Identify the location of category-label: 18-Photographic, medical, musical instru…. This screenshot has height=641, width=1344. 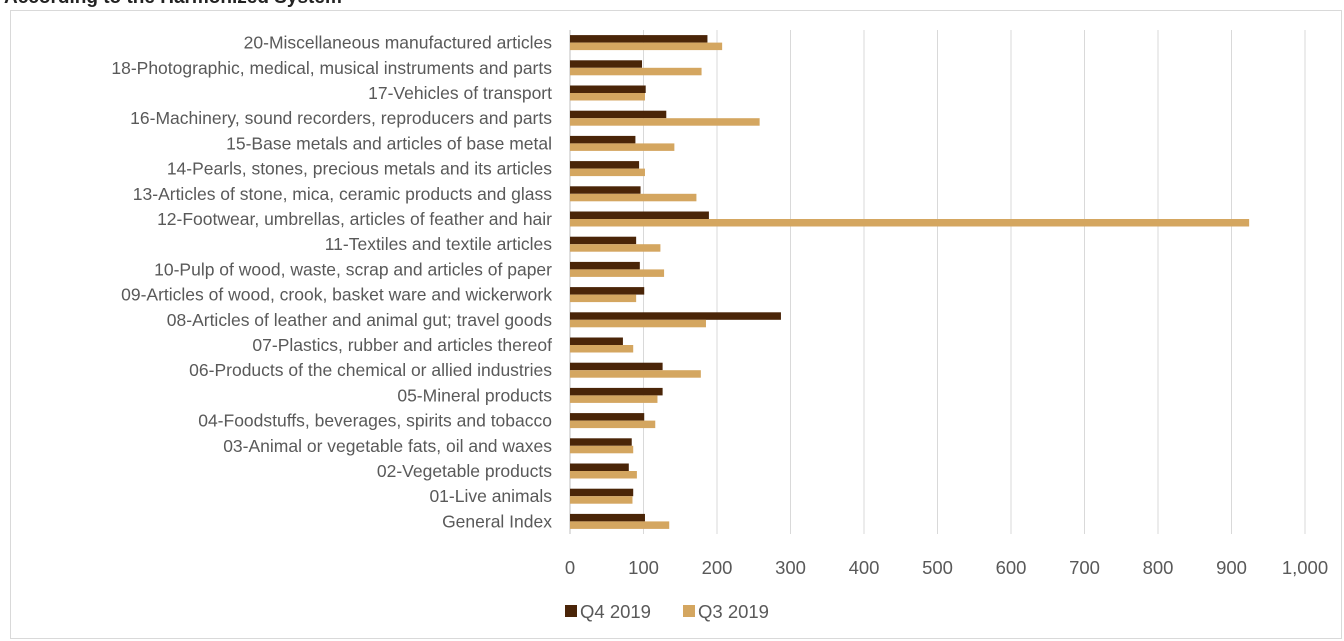
(331, 68).